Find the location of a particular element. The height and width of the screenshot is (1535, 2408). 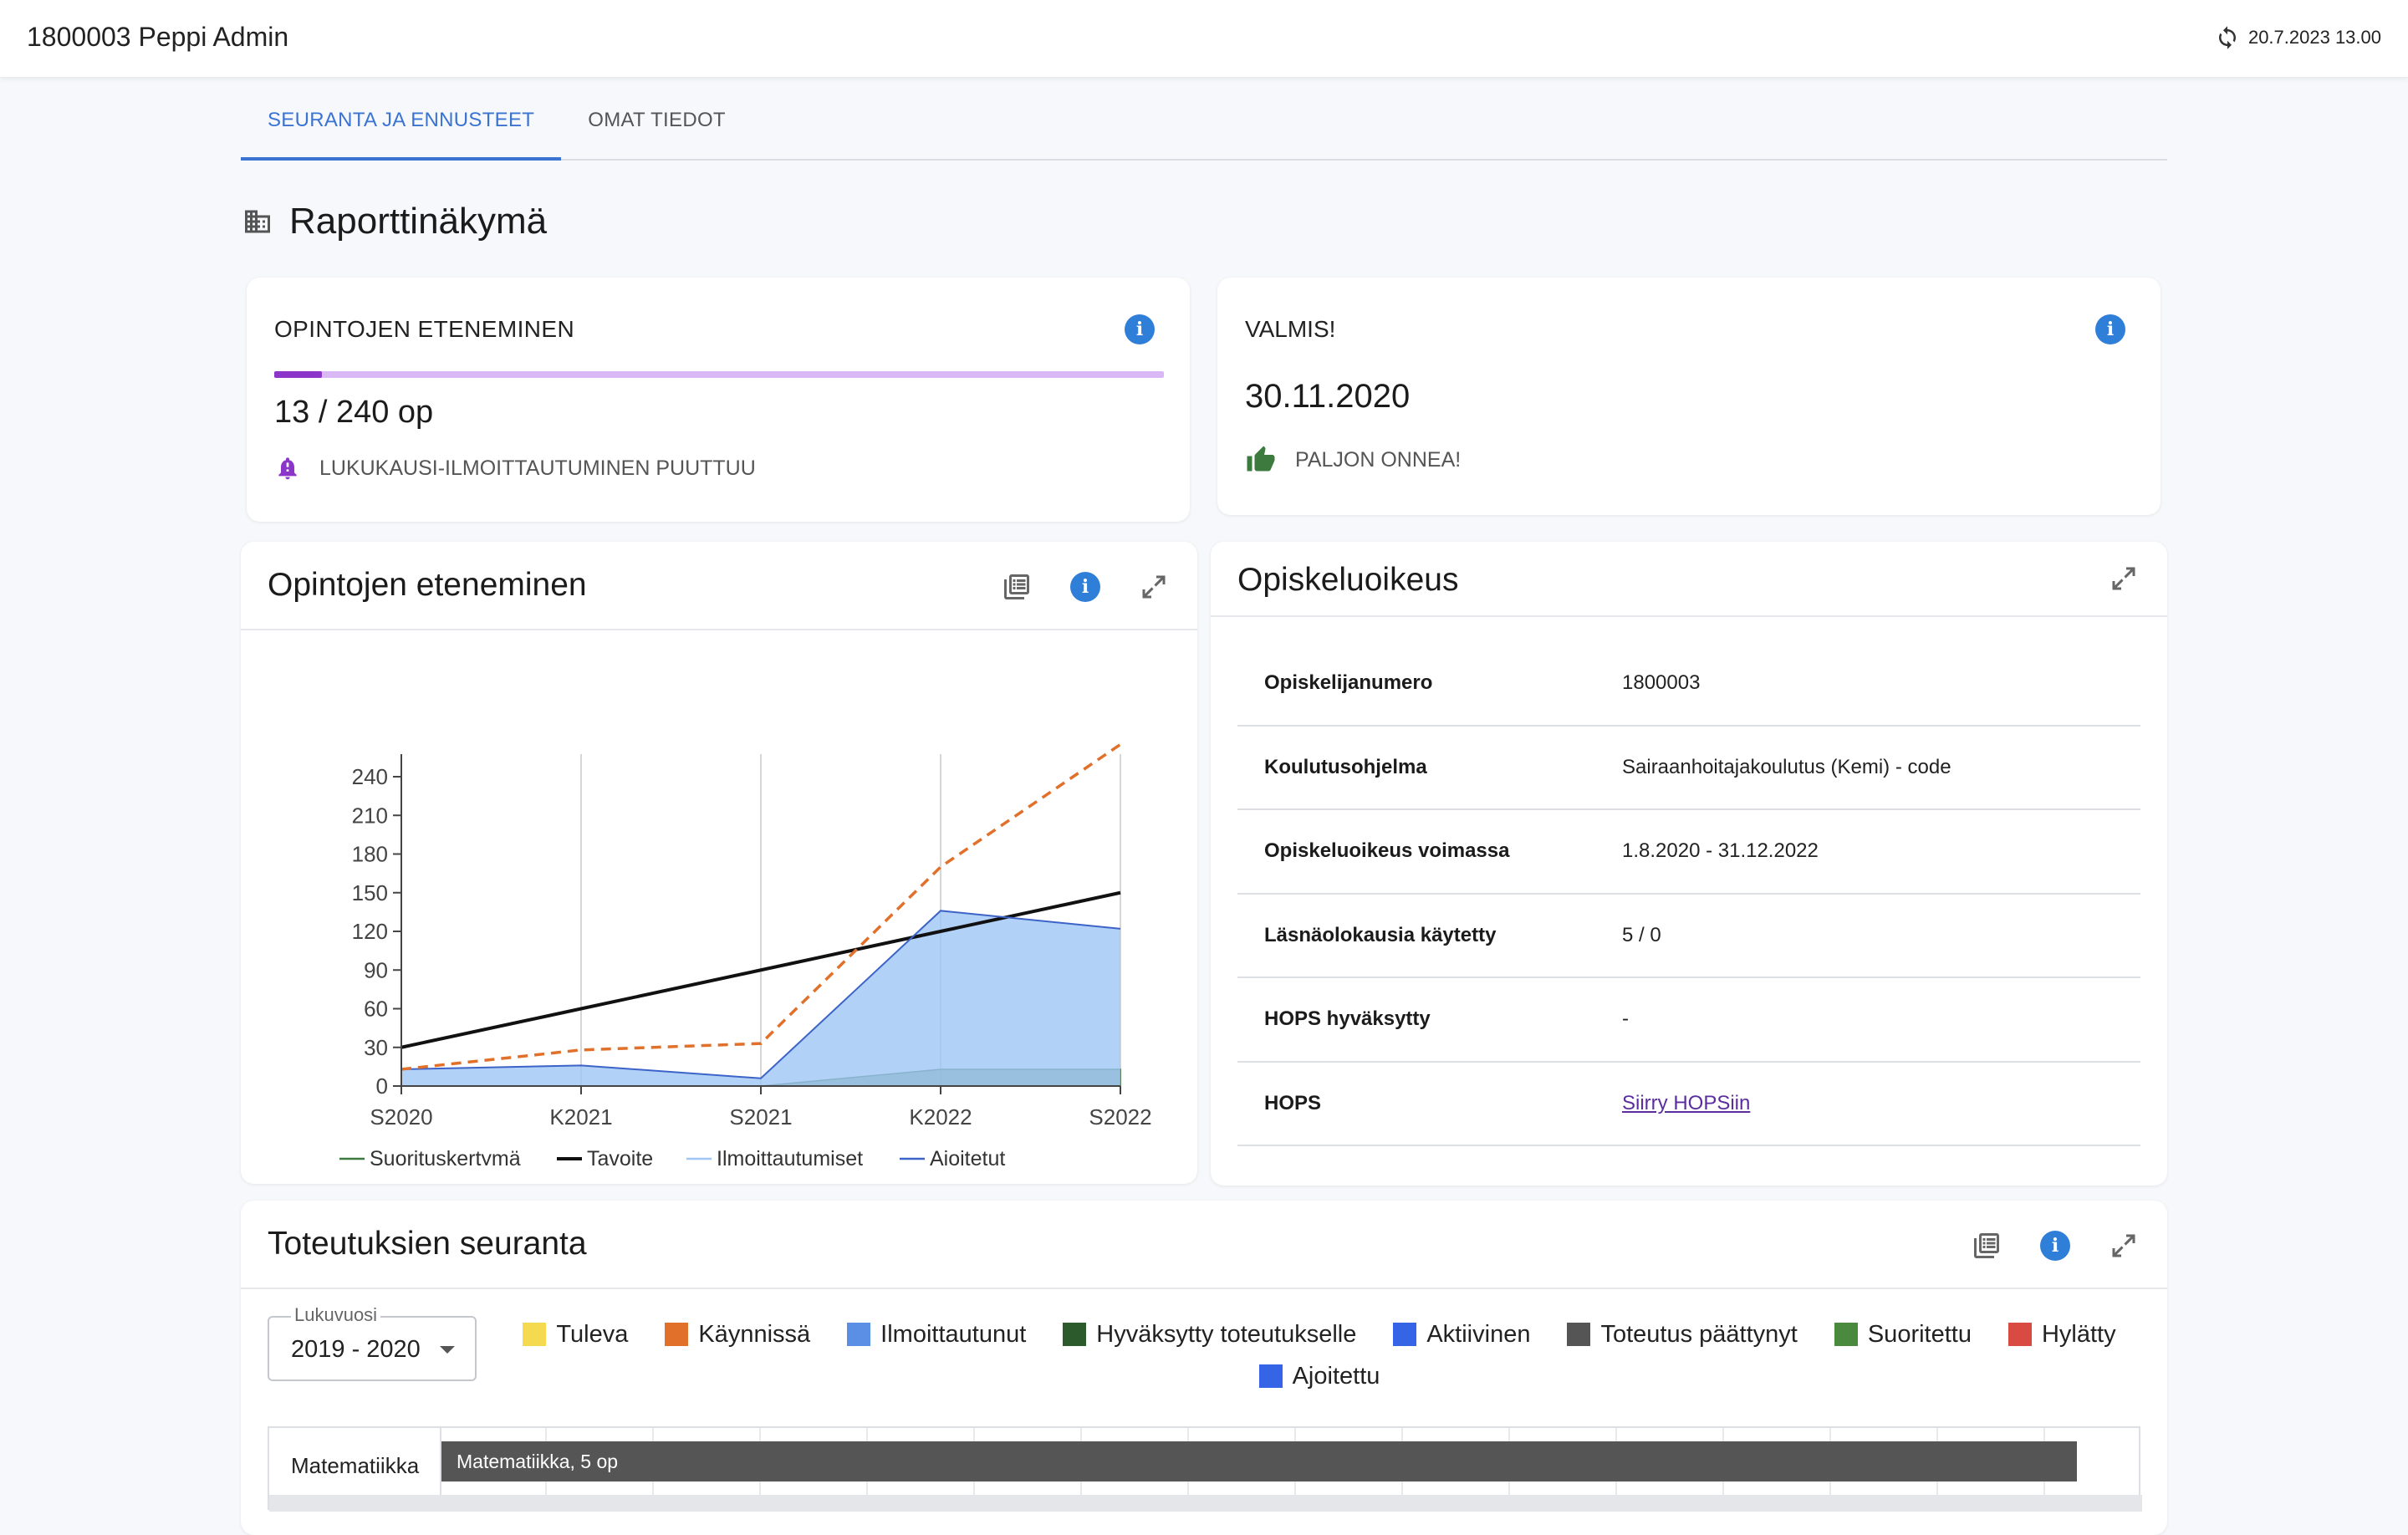

row-key: Läsnäolokausia käytetty is located at coordinates (1380, 934).